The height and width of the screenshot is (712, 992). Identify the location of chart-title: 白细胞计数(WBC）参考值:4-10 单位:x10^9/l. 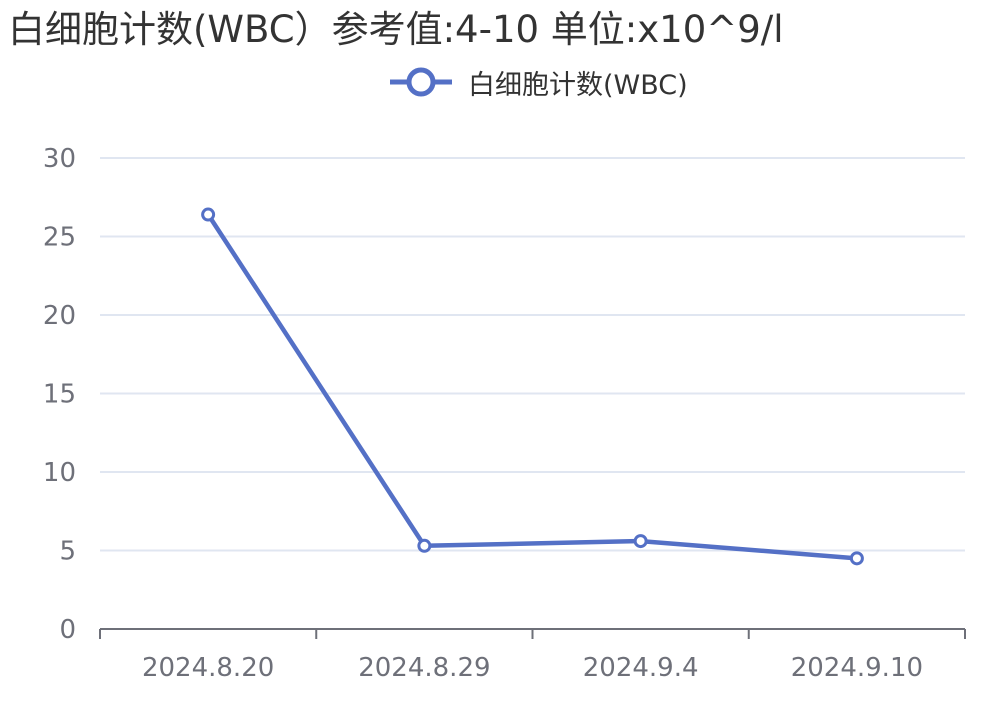
(396, 29).